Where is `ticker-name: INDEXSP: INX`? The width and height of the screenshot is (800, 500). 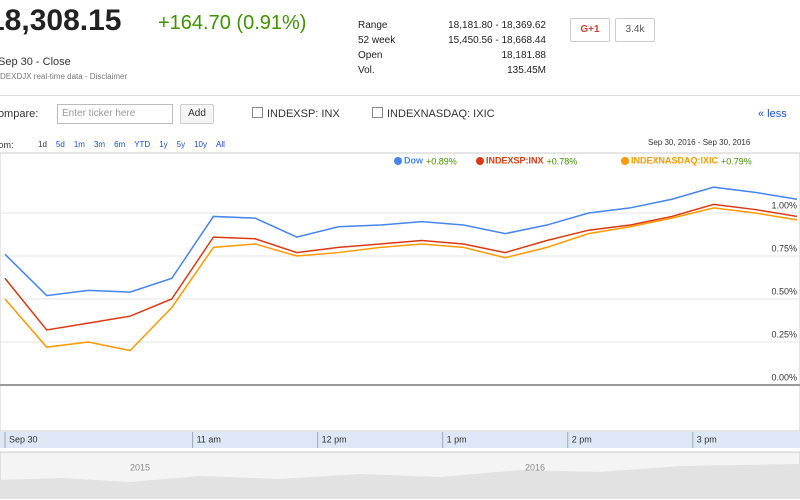
ticker-name: INDEXSP: INX is located at coordinates (303, 114).